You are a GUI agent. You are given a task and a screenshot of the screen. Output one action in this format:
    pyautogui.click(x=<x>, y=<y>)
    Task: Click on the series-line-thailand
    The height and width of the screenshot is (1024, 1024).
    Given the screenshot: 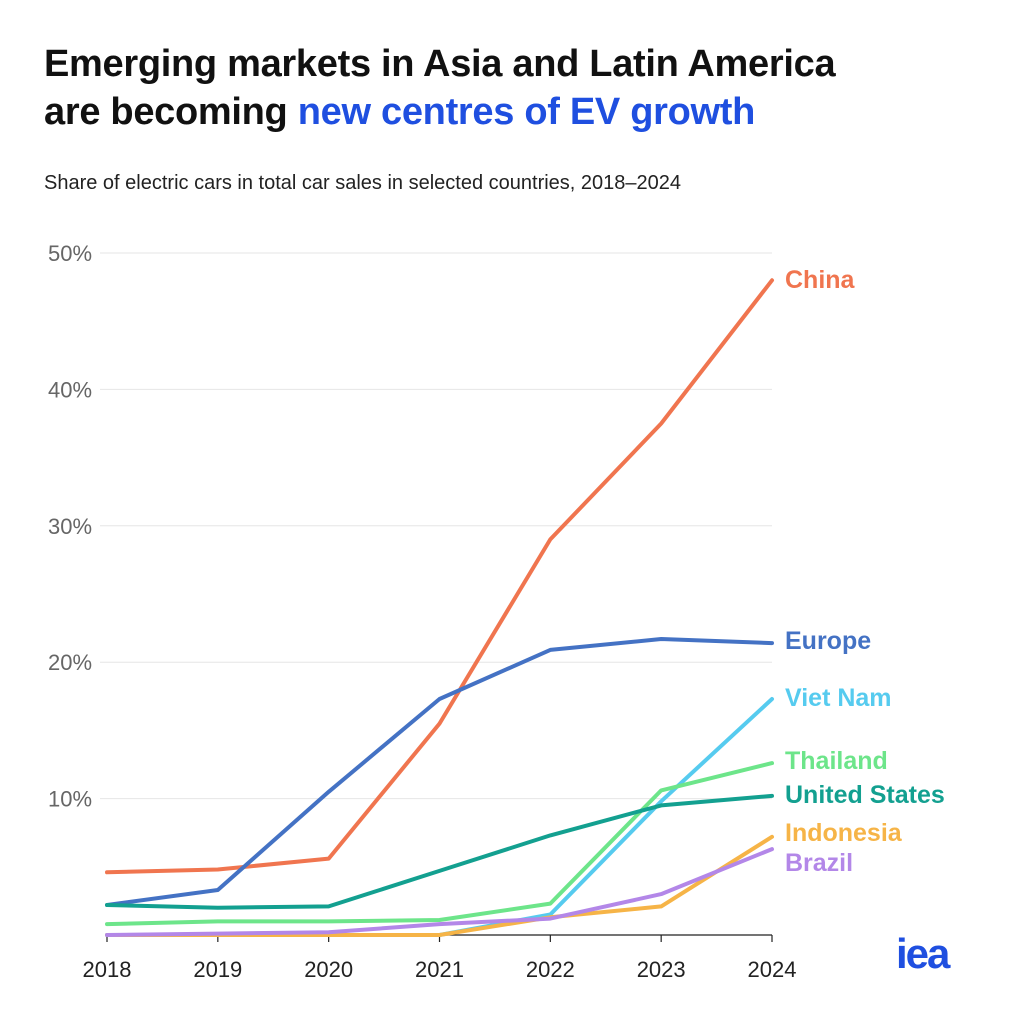 What is the action you would take?
    pyautogui.click(x=439, y=844)
    